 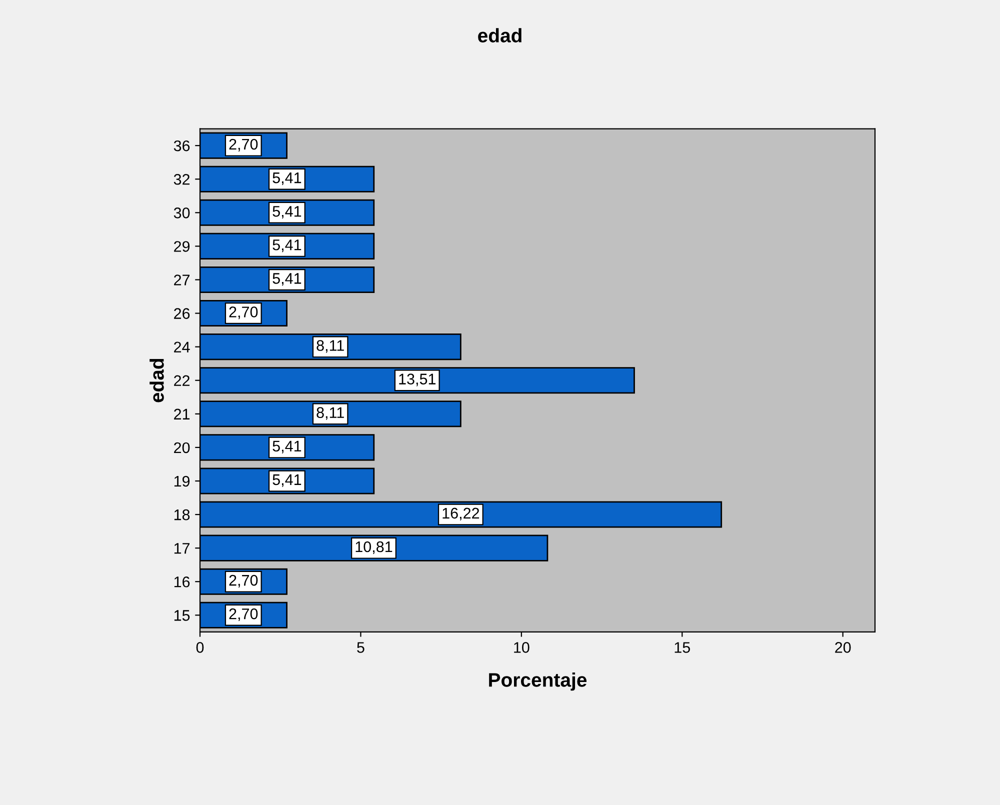 What do you see at coordinates (182, 246) in the screenshot?
I see `y-tick-label: 29` at bounding box center [182, 246].